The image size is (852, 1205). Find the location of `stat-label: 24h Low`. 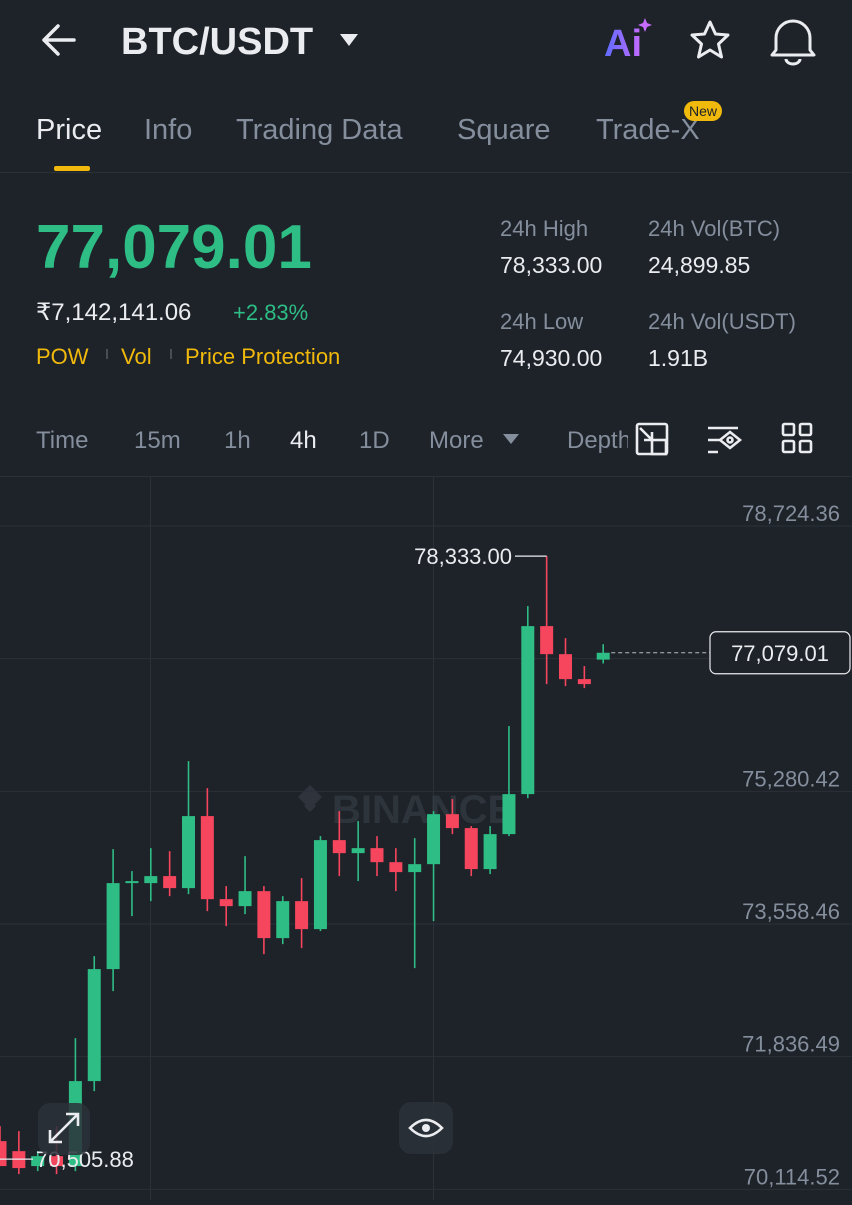

stat-label: 24h Low is located at coordinates (541, 321).